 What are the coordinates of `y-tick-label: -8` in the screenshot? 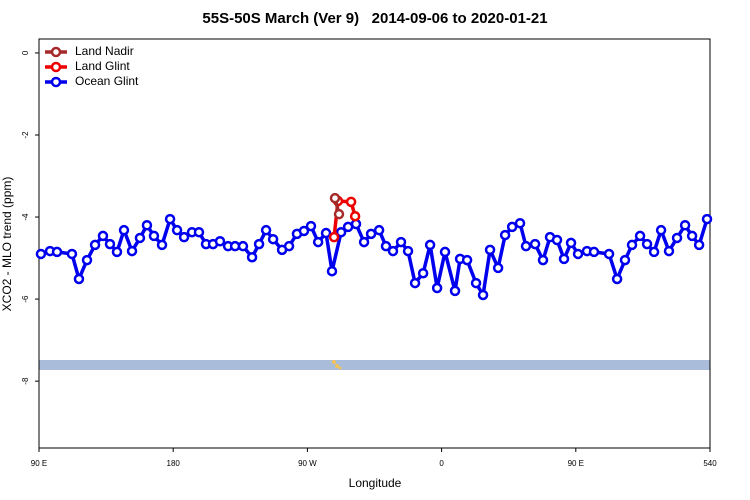 It's located at (25, 381).